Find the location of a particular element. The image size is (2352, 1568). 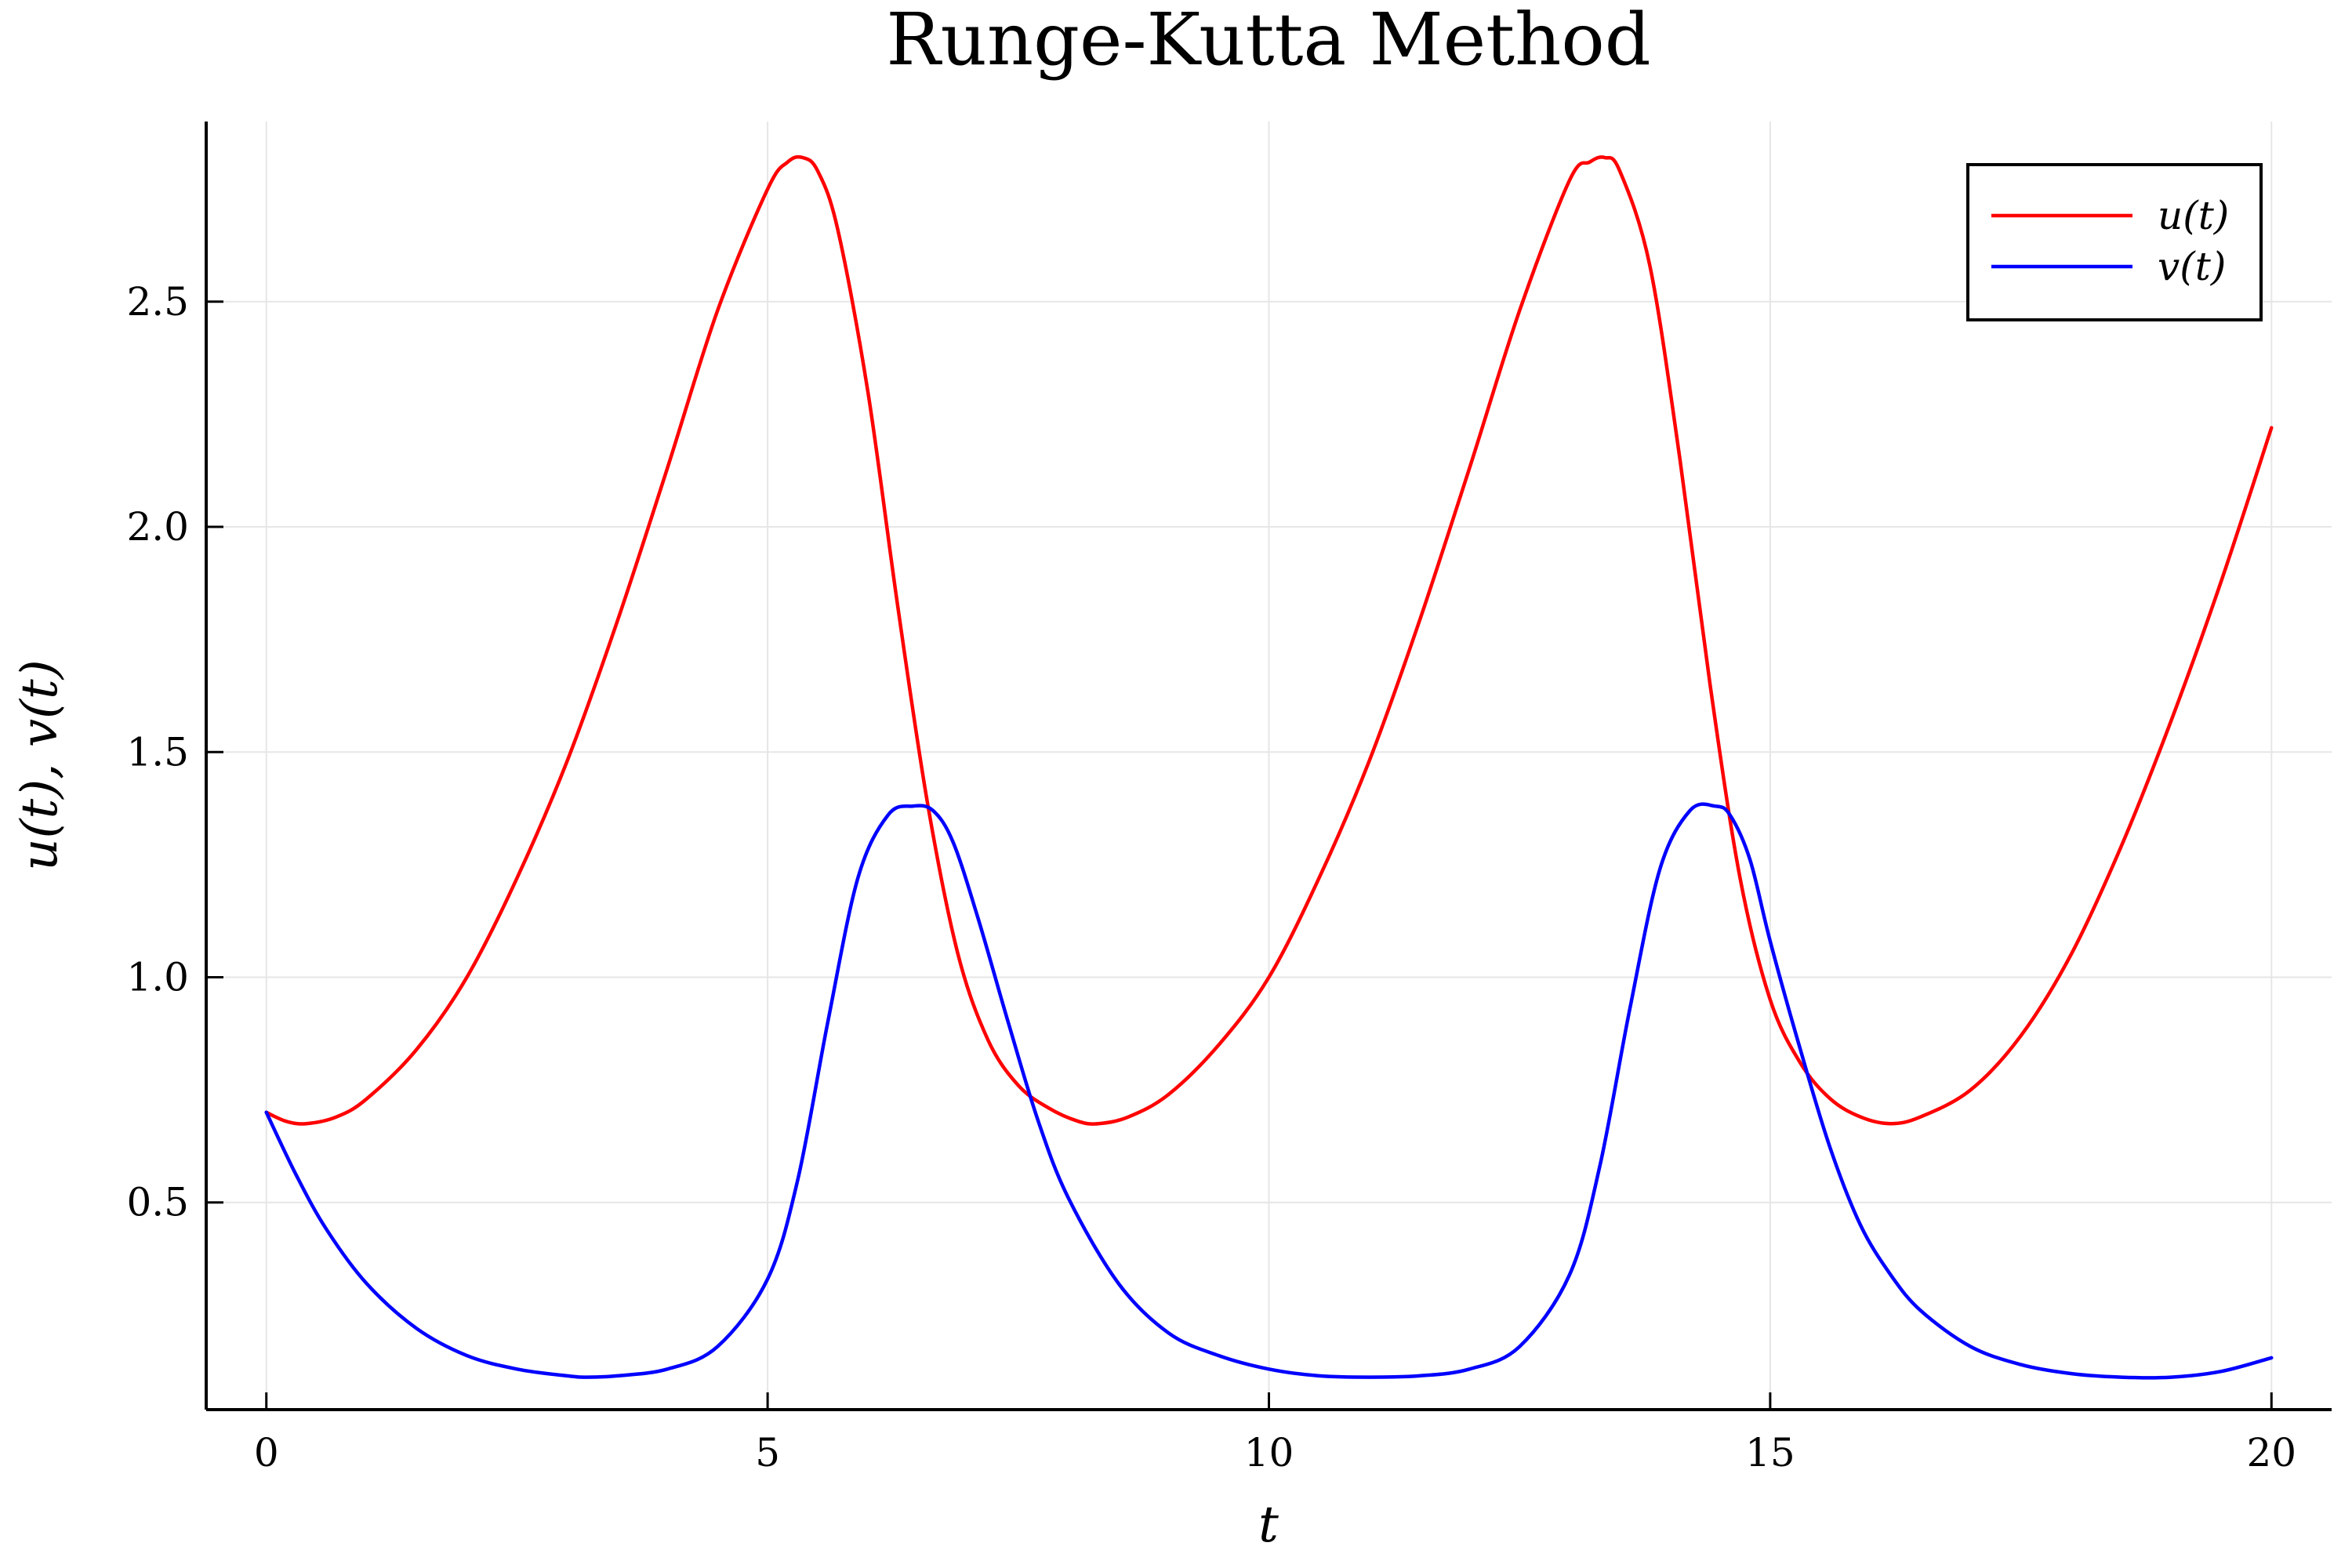

x-tick-label: 15 is located at coordinates (1770, 1452).